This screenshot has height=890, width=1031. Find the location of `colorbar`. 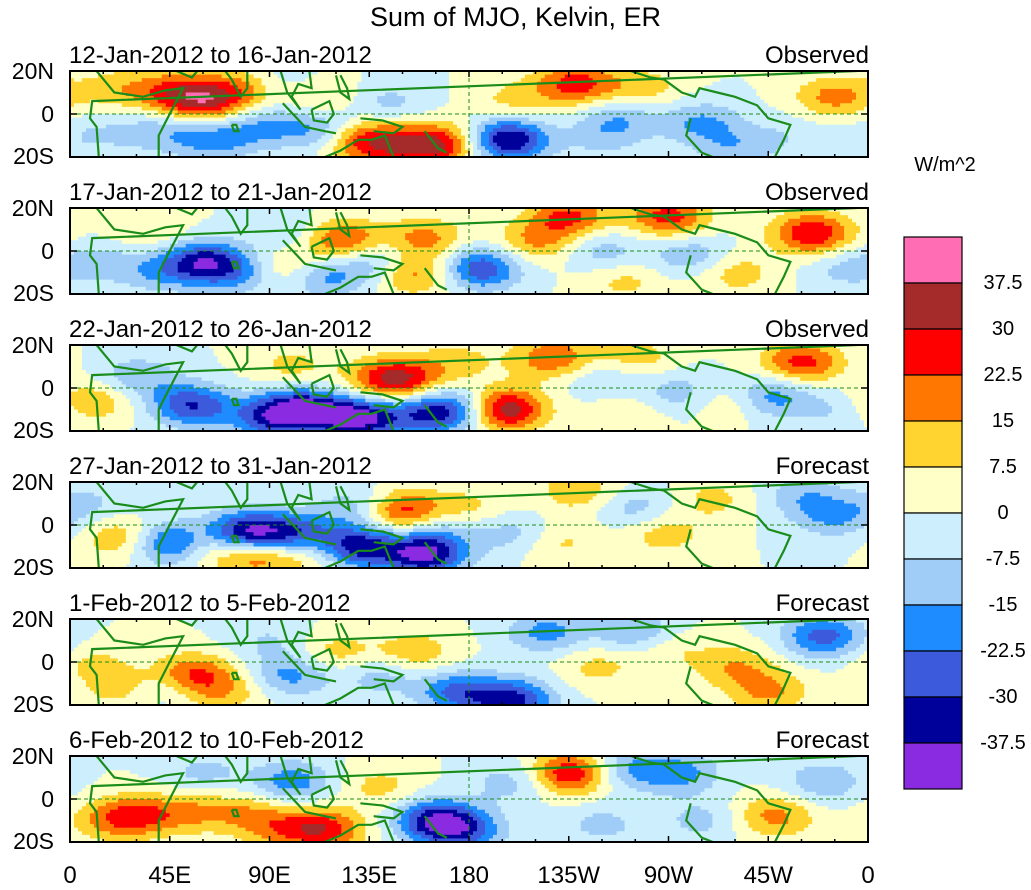

colorbar is located at coordinates (933, 513).